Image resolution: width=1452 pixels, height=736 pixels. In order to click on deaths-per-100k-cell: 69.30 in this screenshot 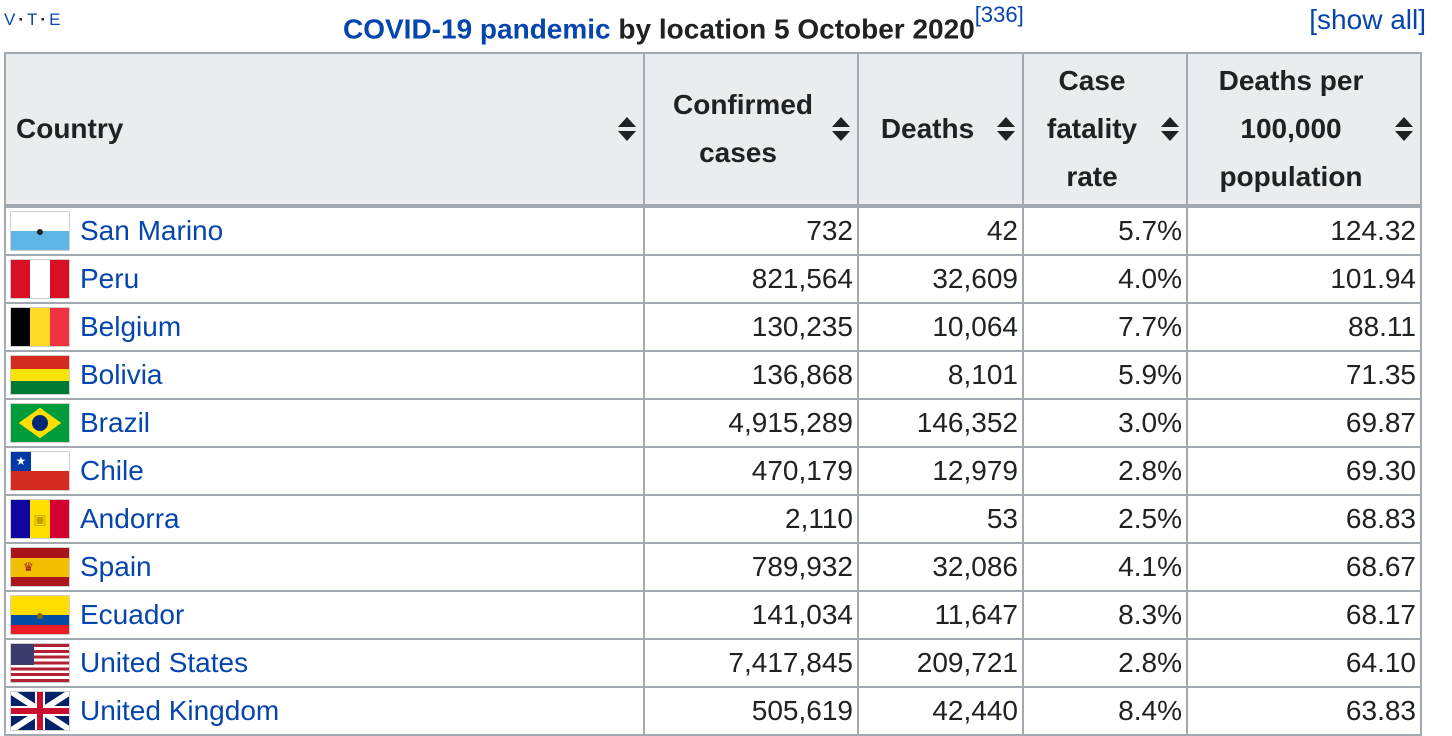, I will do `click(1304, 471)`.